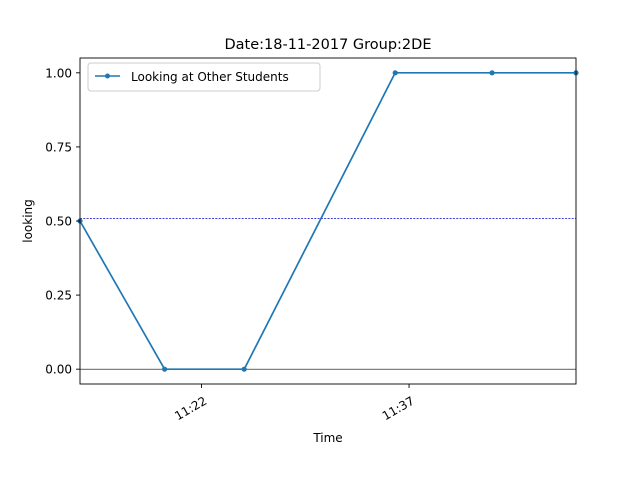 This screenshot has width=640, height=480. Describe the element at coordinates (210, 77) in the screenshot. I see `legend-label: Looking at Other Students` at that location.